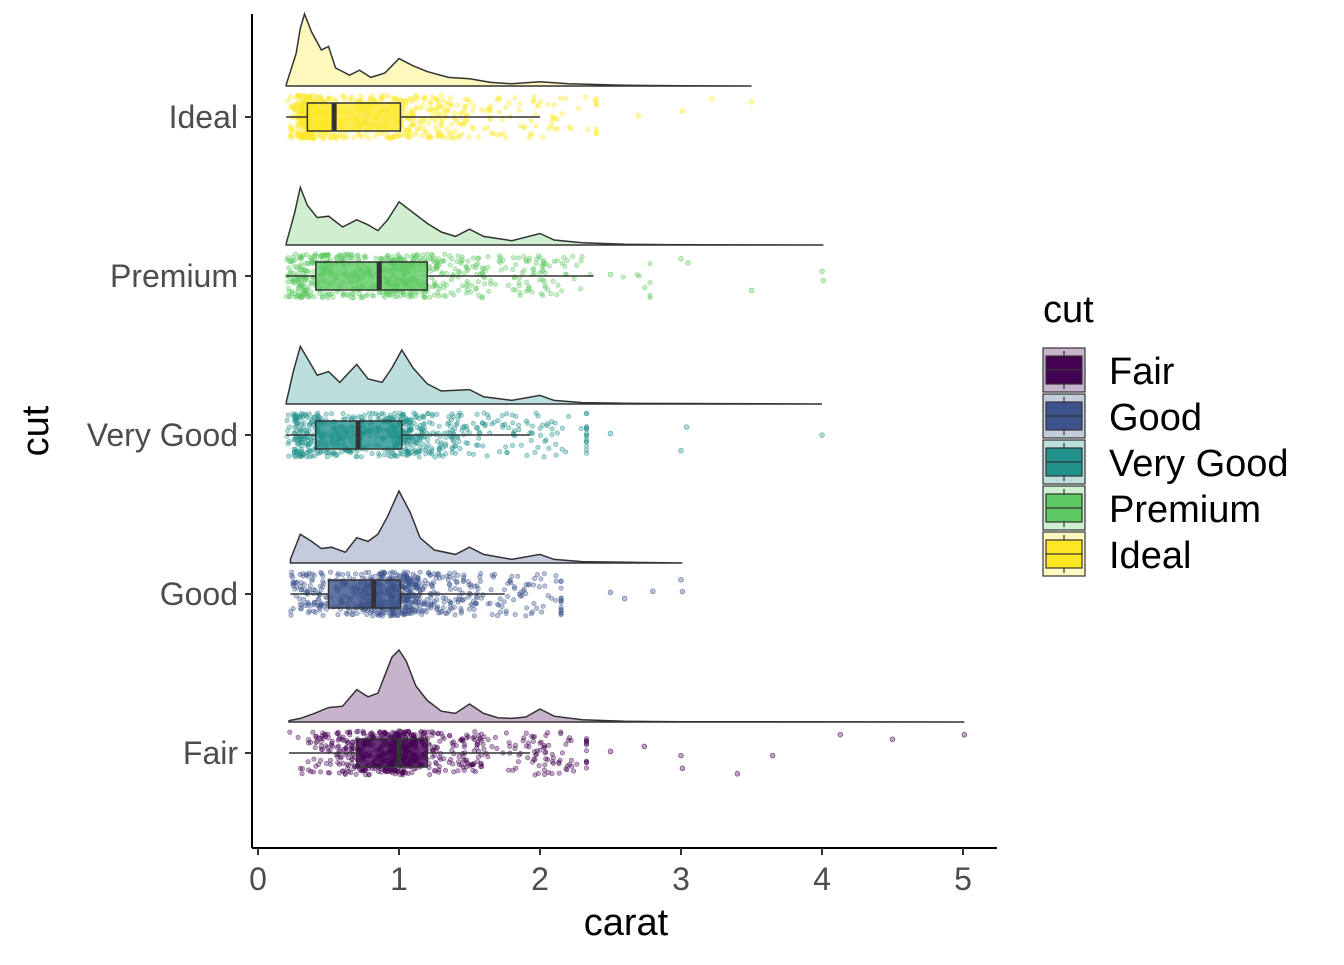 This screenshot has height=965, width=1344. I want to click on outlier-point, so click(681, 450).